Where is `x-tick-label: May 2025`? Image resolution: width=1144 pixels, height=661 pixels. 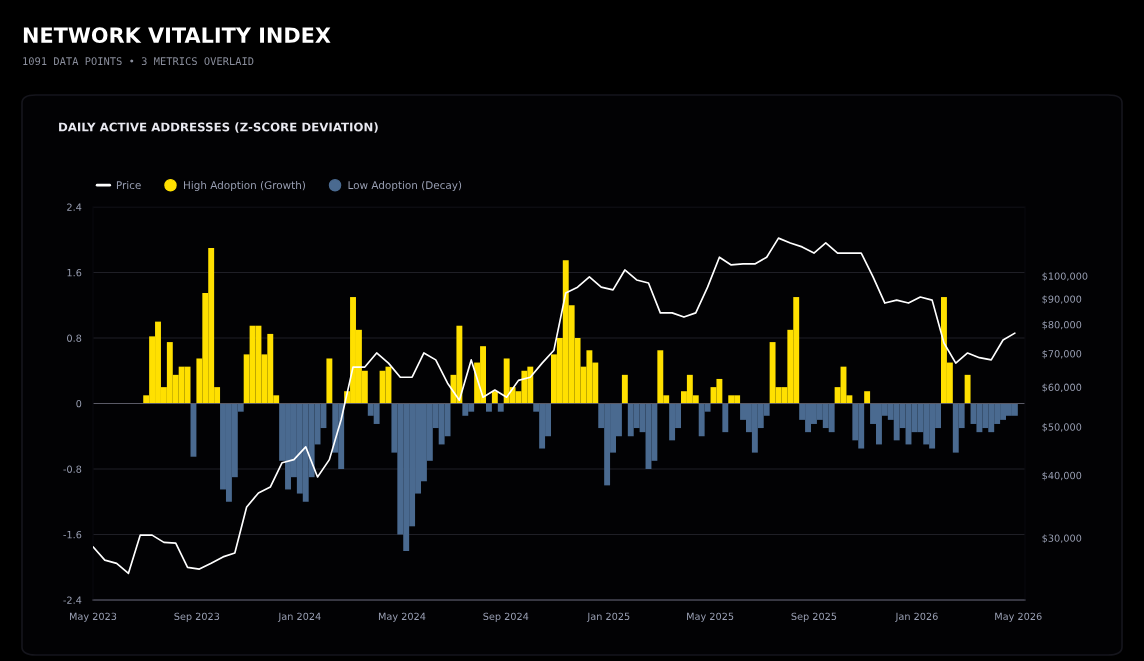
x-tick-label: May 2025 is located at coordinates (710, 617).